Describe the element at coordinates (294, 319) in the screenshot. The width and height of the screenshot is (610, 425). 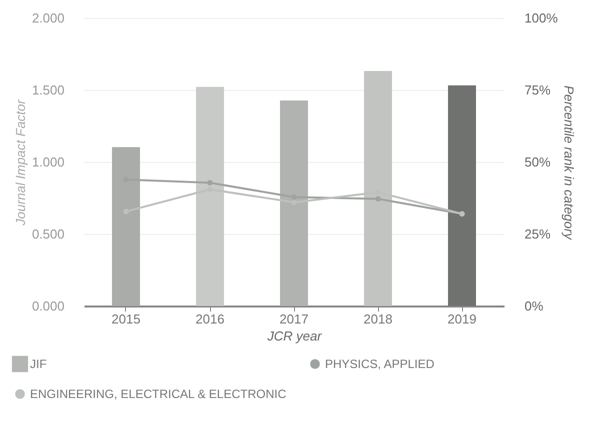
I see `x-tick-label: 2017` at that location.